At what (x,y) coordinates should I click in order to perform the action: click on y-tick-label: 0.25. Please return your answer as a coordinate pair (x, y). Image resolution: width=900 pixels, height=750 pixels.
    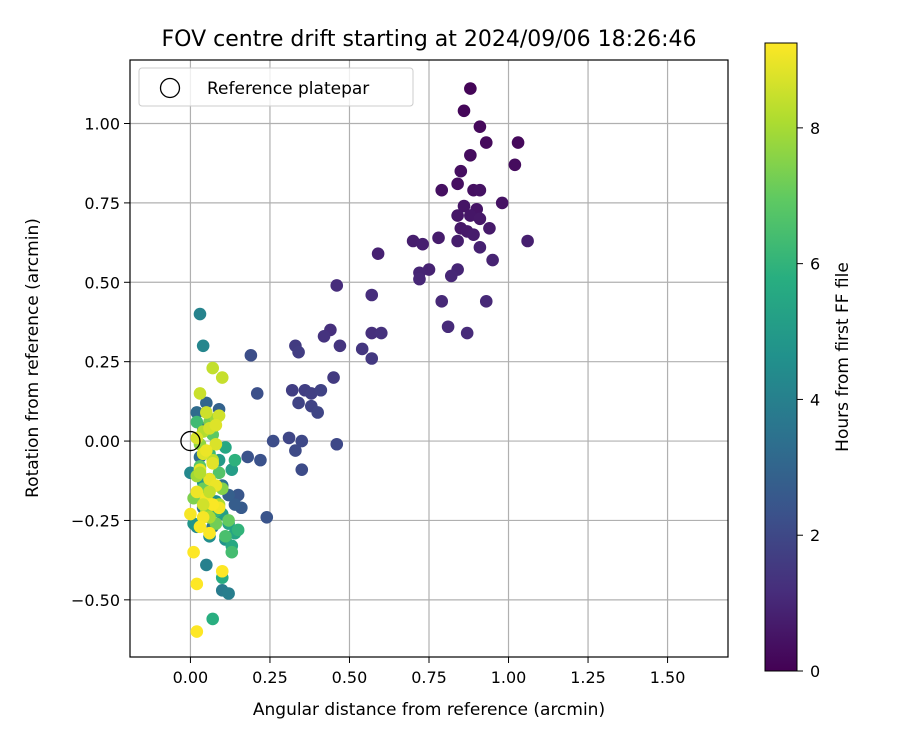
    Looking at the image, I should click on (102, 362).